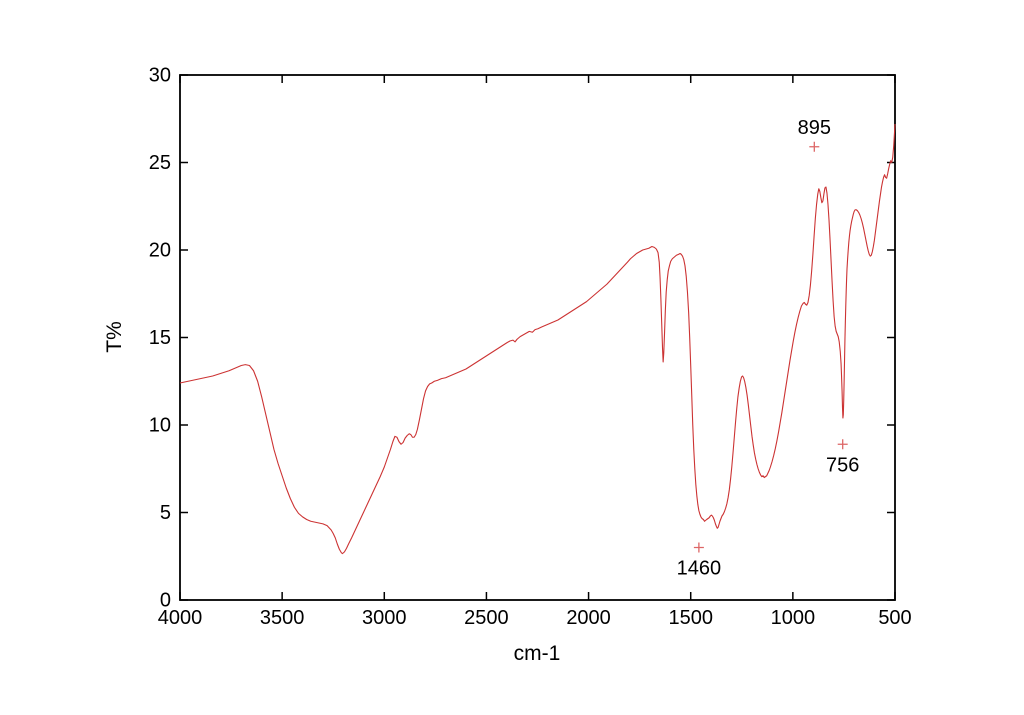 The width and height of the screenshot is (1024, 715). Describe the element at coordinates (894, 618) in the screenshot. I see `x-tick-label: 500` at that location.